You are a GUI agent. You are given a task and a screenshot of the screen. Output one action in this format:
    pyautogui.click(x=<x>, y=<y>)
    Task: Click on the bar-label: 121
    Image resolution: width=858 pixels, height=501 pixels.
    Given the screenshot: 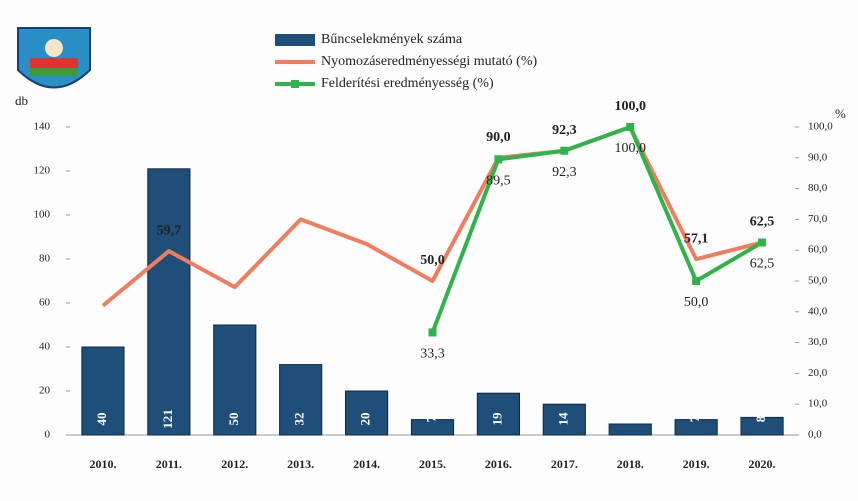 What is the action you would take?
    pyautogui.click(x=167, y=419)
    